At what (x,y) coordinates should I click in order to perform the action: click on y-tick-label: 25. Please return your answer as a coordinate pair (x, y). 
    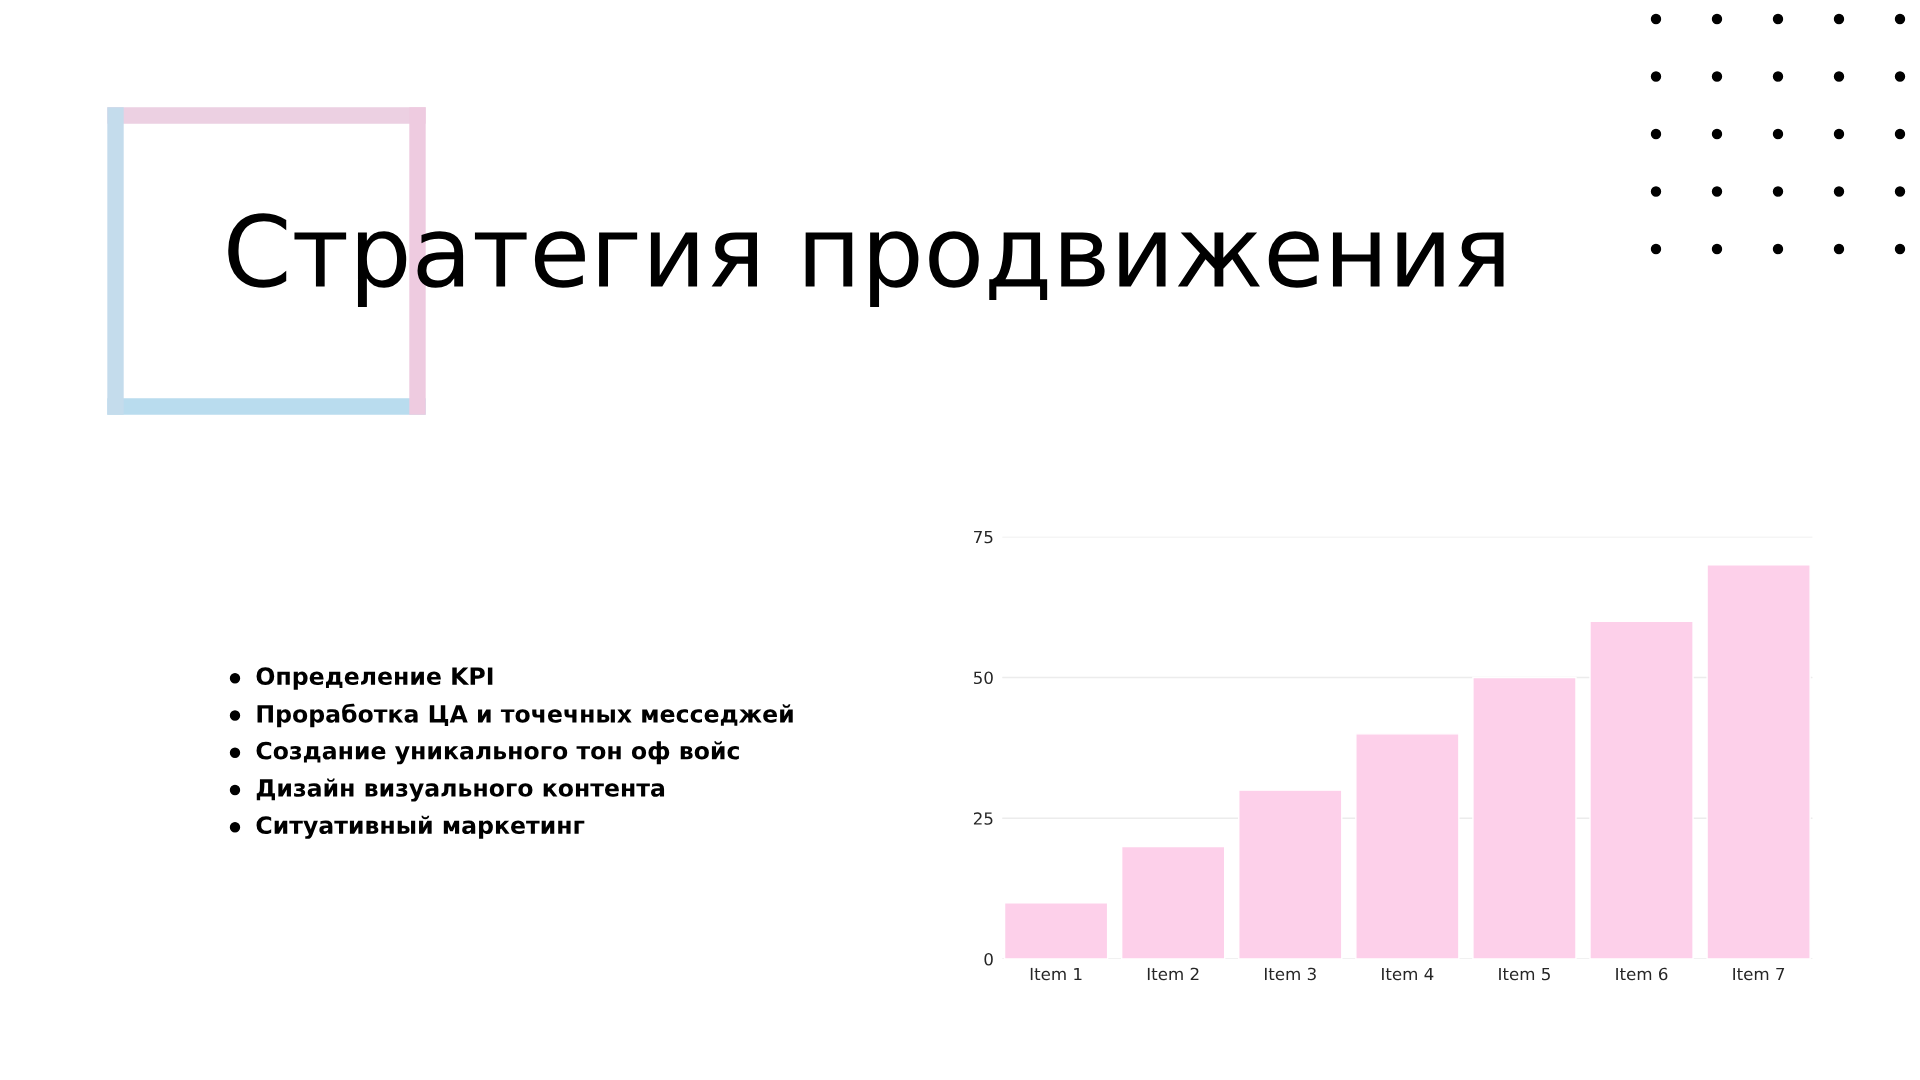
    Looking at the image, I should click on (983, 818).